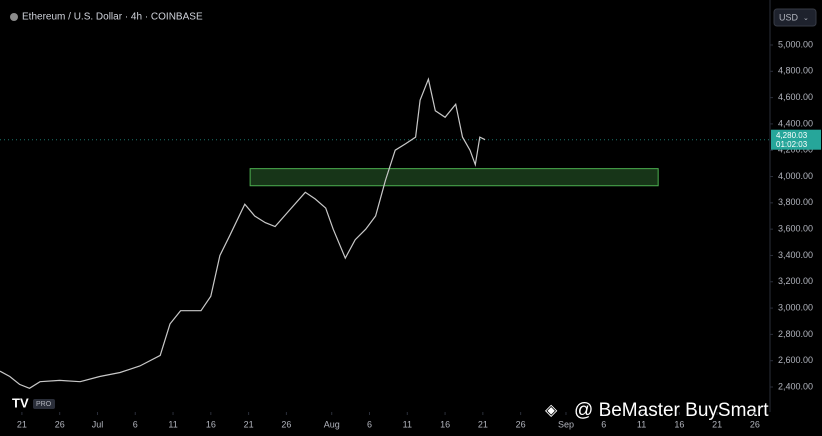 The image size is (822, 436). What do you see at coordinates (795, 360) in the screenshot?
I see `y-tick-label: 2,600.00` at bounding box center [795, 360].